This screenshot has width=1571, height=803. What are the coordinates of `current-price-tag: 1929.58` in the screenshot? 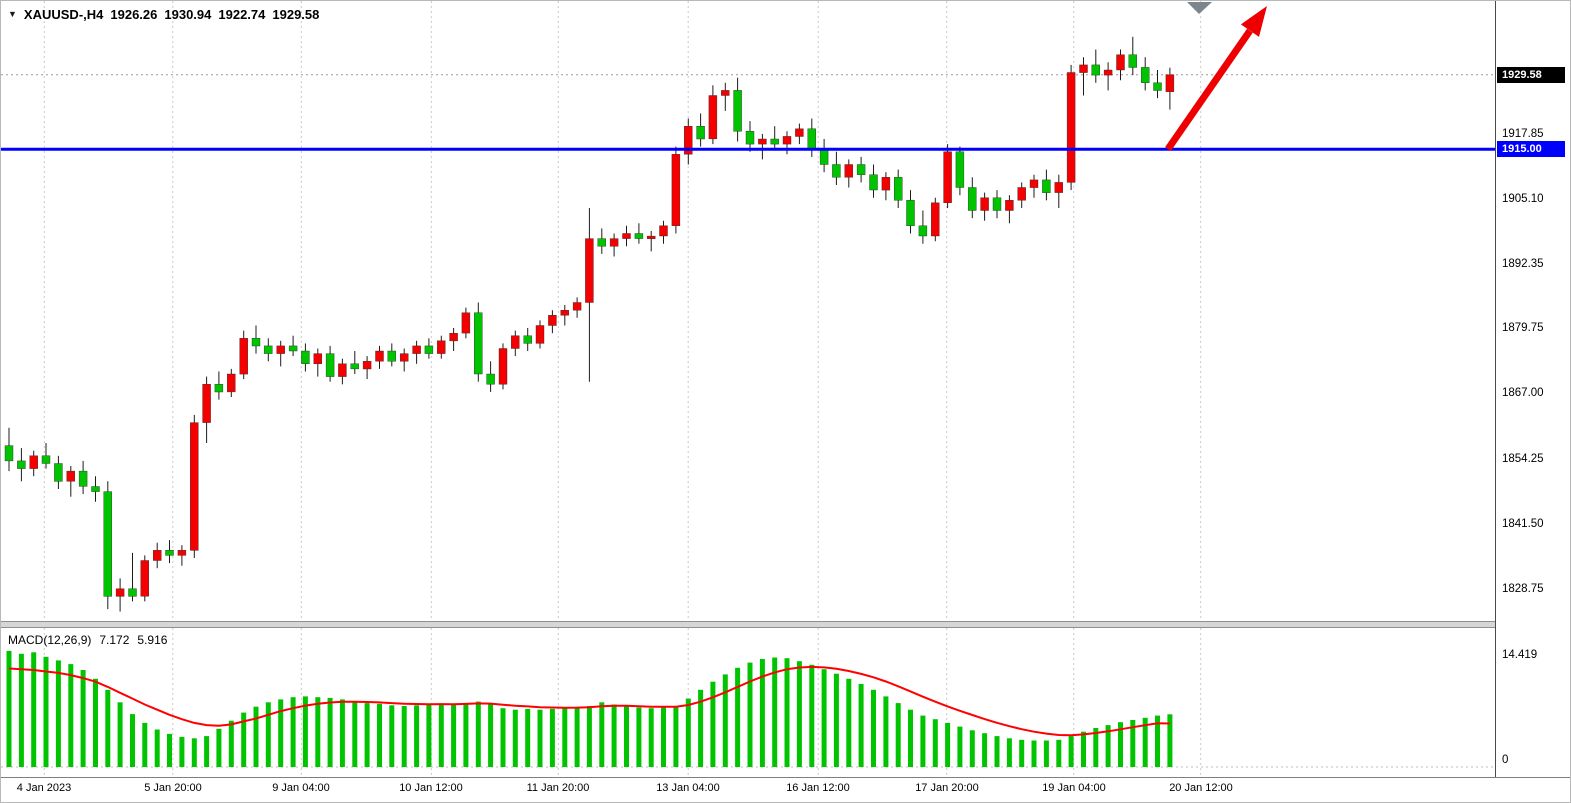 It's located at (1531, 75).